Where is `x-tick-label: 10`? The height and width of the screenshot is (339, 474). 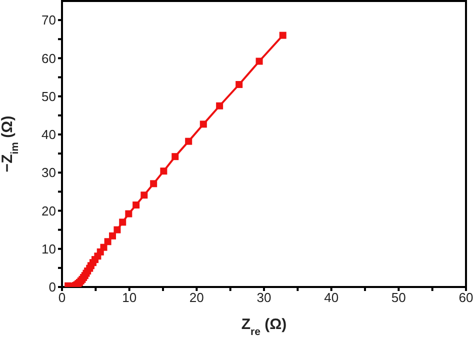 x-tick-label: 10 is located at coordinates (129, 298).